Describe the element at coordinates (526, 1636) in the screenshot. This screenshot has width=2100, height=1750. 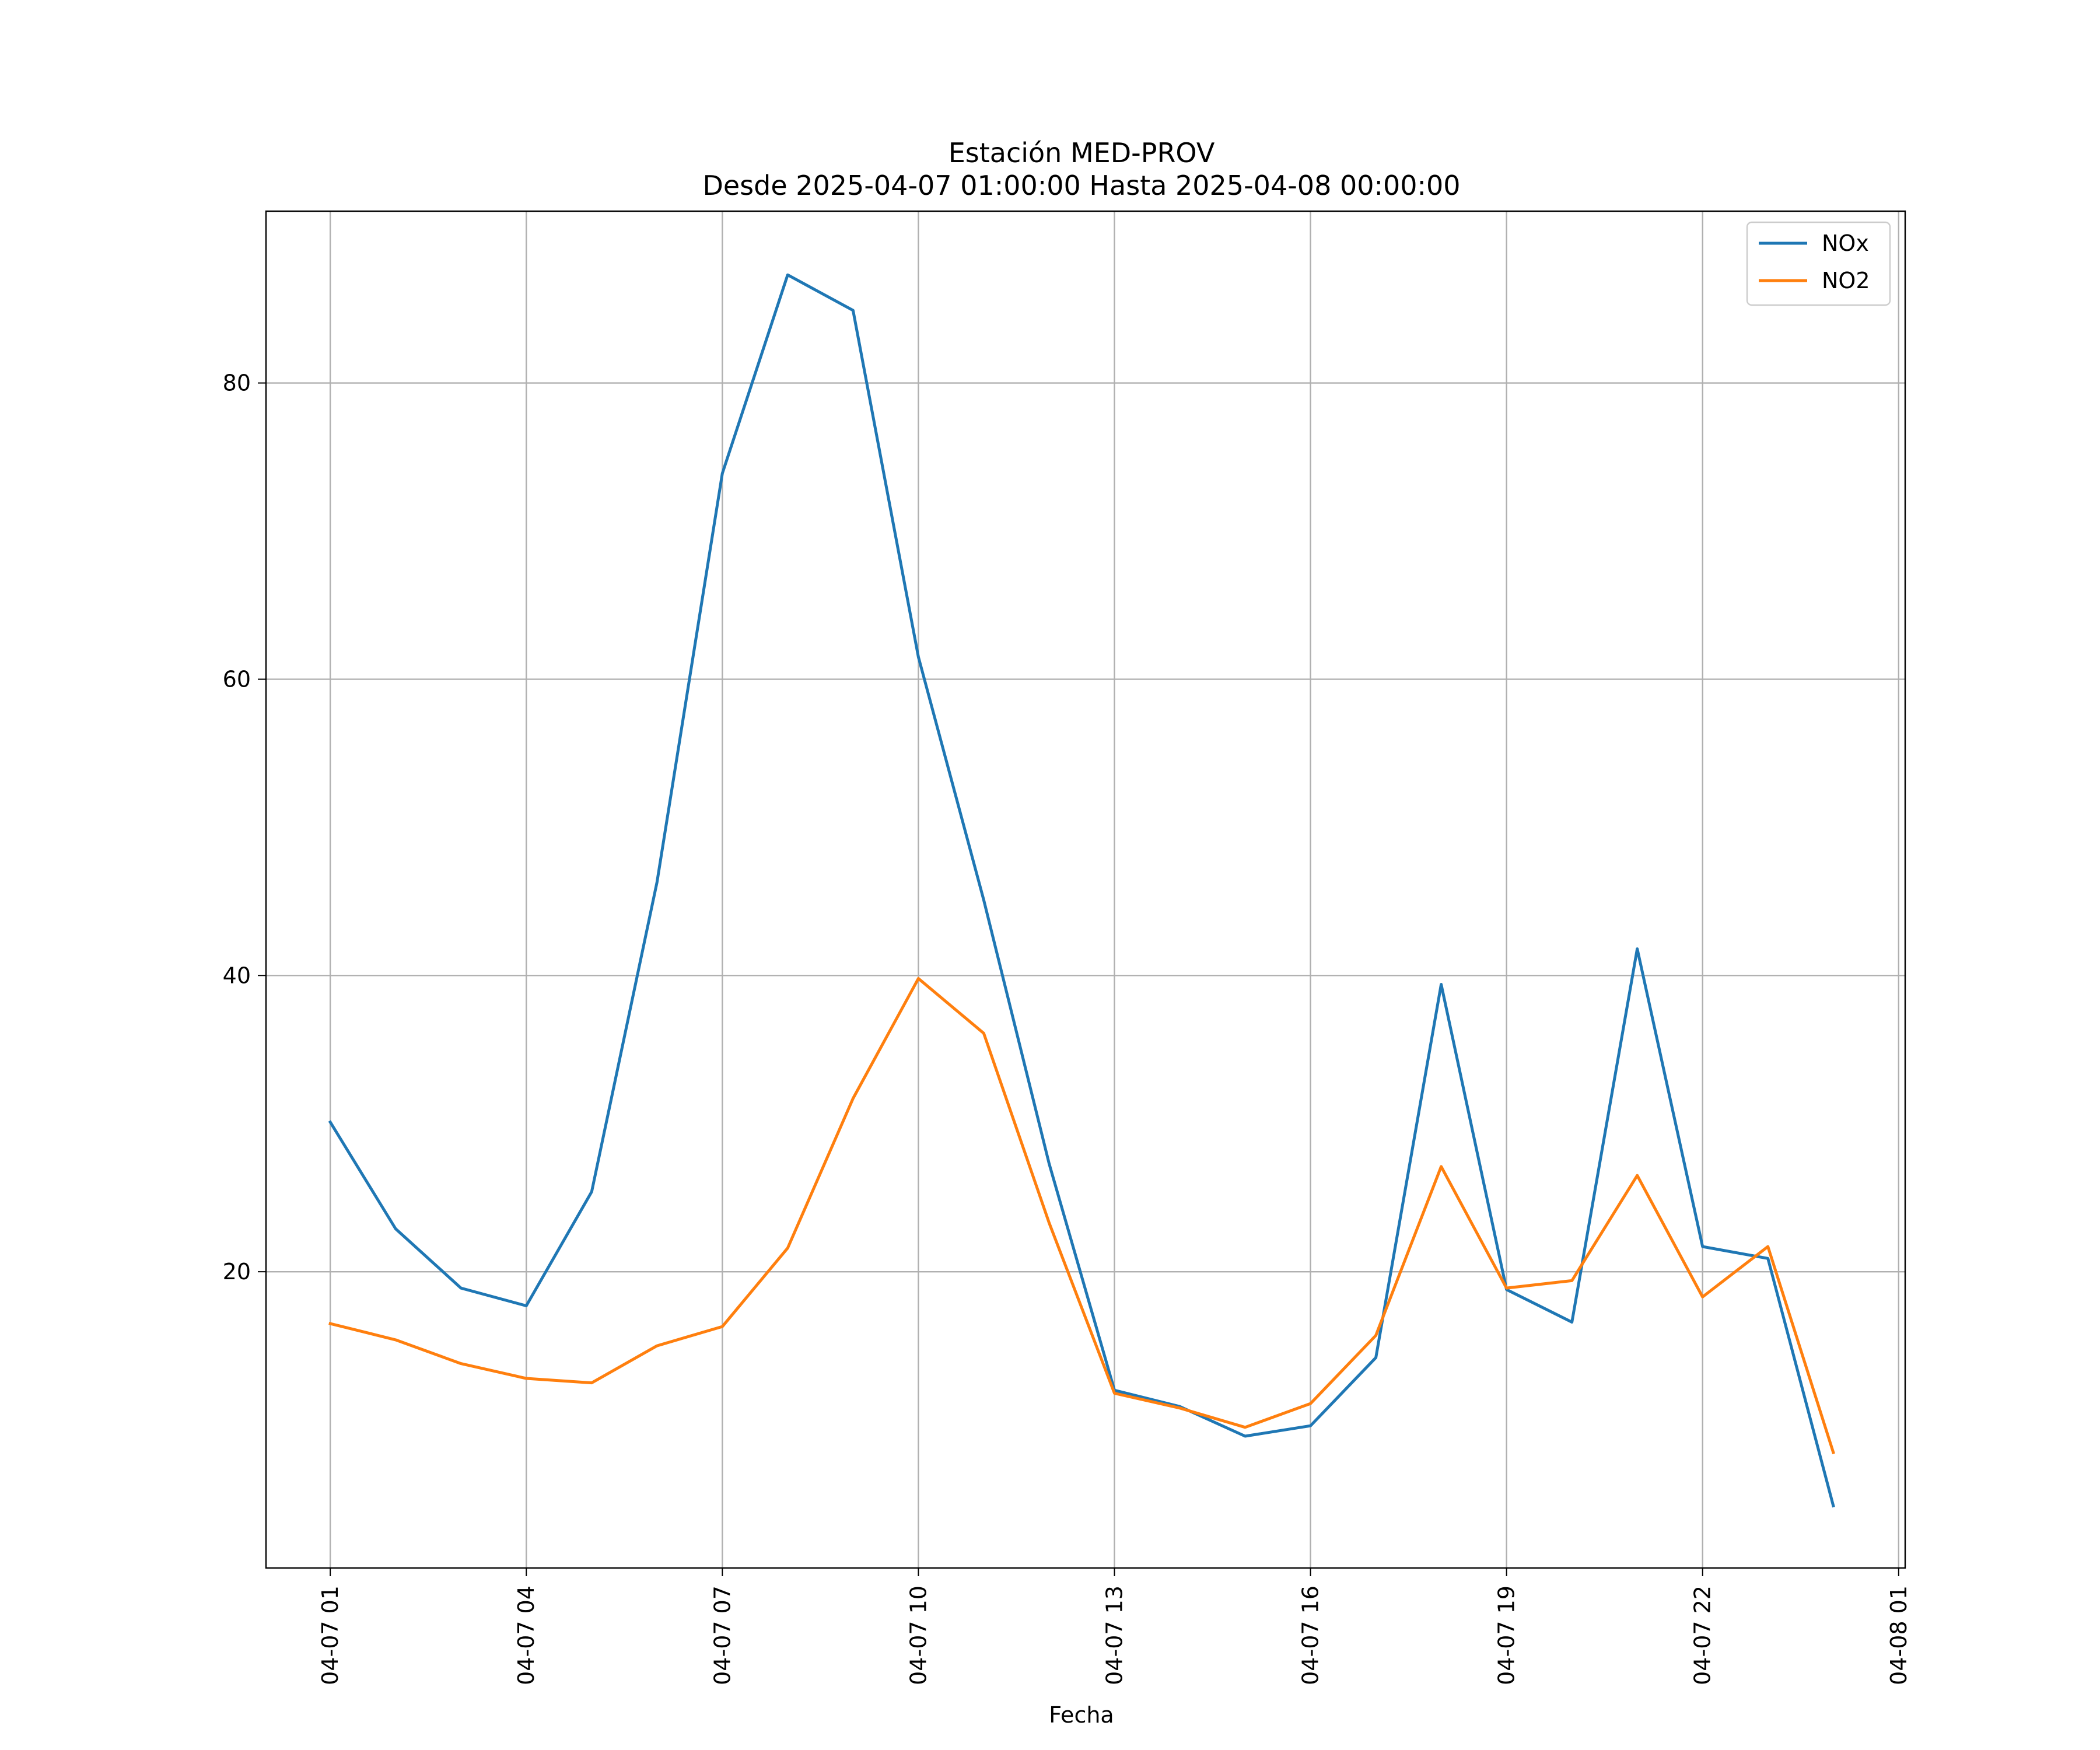
I see `x-tick-label: 04-07 04` at that location.